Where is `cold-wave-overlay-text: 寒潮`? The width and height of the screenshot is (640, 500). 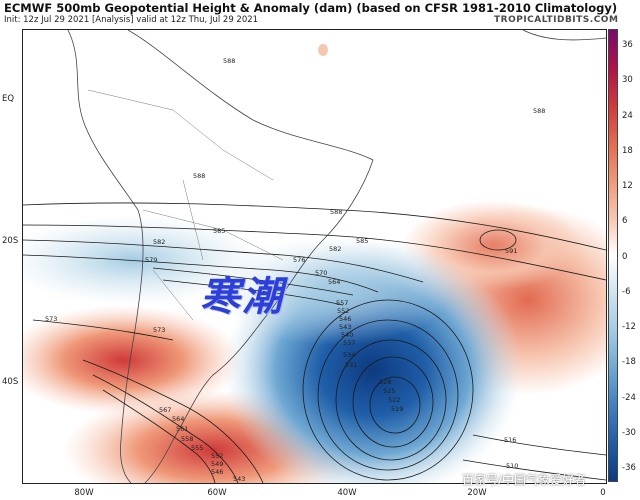
cold-wave-overlay-text: 寒潮 is located at coordinates (242, 296).